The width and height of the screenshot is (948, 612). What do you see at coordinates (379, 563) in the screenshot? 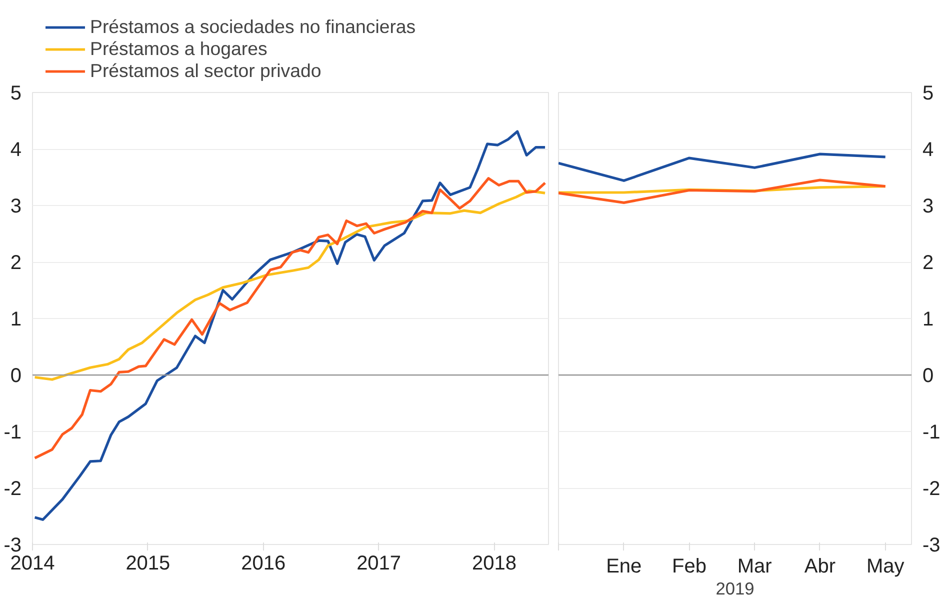
I see `x-tick-label: 2017` at bounding box center [379, 563].